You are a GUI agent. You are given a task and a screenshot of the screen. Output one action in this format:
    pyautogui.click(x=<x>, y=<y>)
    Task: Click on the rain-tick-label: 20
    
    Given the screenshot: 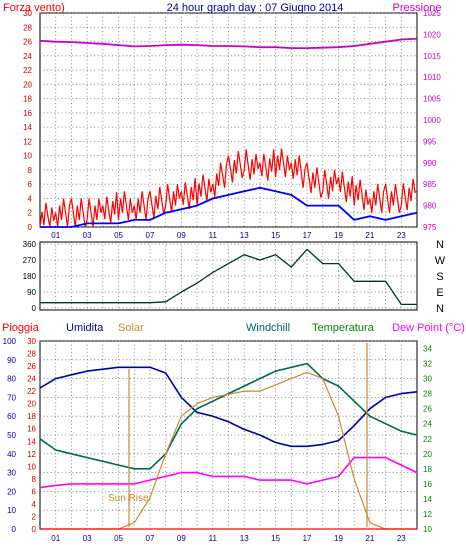 What is the action you would take?
    pyautogui.click(x=31, y=404)
    